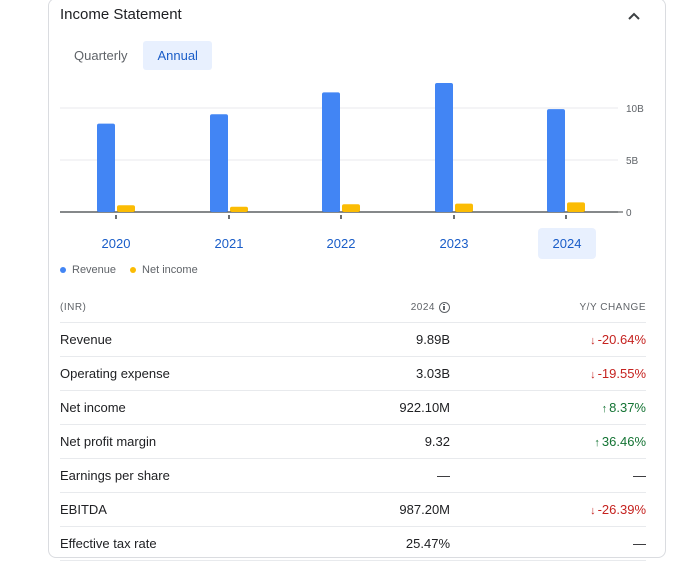 The height and width of the screenshot is (561, 699). Describe the element at coordinates (353, 544) in the screenshot. I see `table-row: Effective tax rate 25.47% —` at that location.